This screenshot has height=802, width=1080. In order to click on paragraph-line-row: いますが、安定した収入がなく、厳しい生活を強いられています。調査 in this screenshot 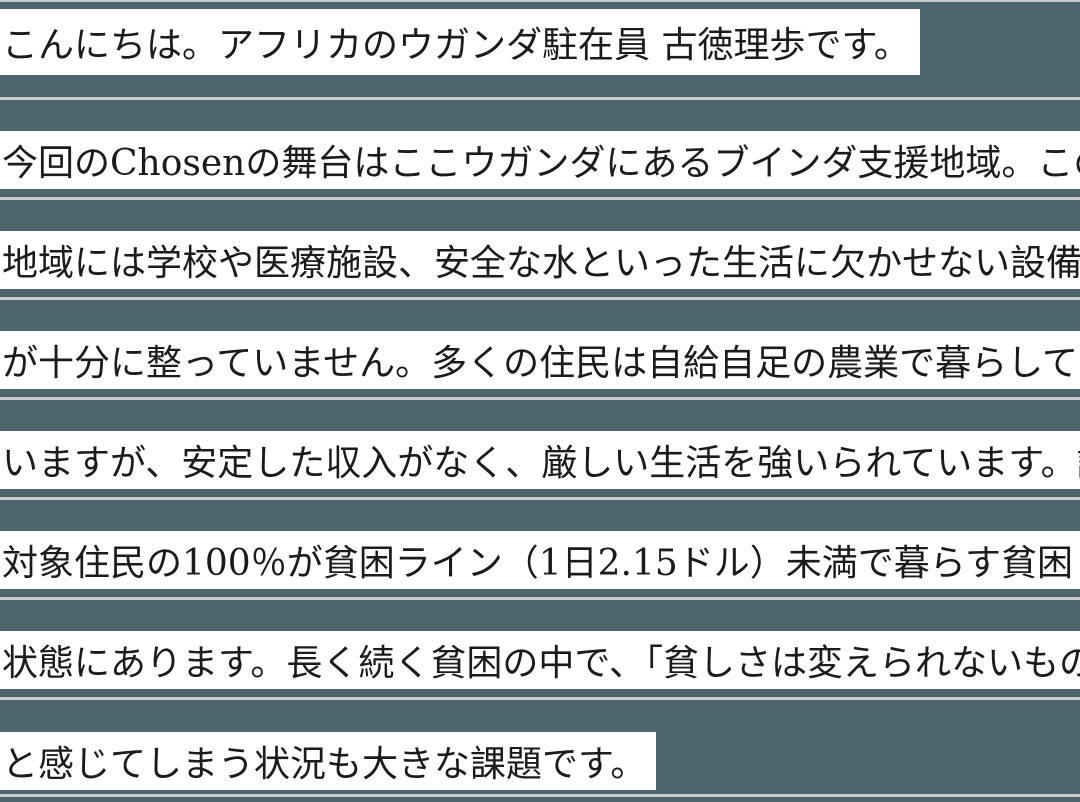, I will do `click(540, 460)`.